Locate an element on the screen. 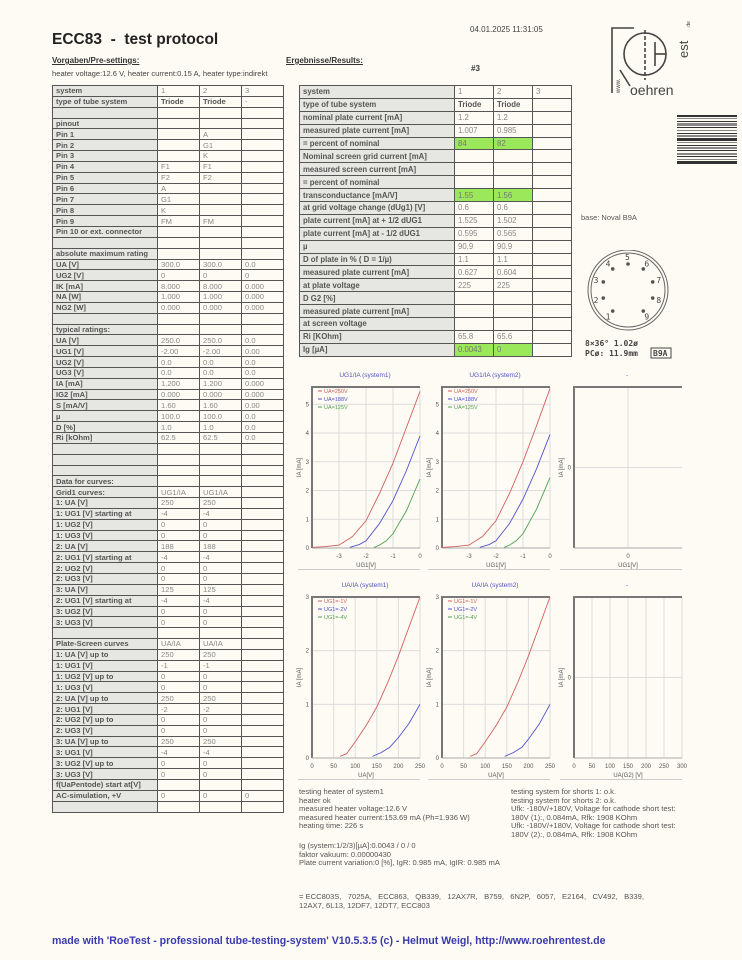  cell-system-2: 0.604 is located at coordinates (513, 272).